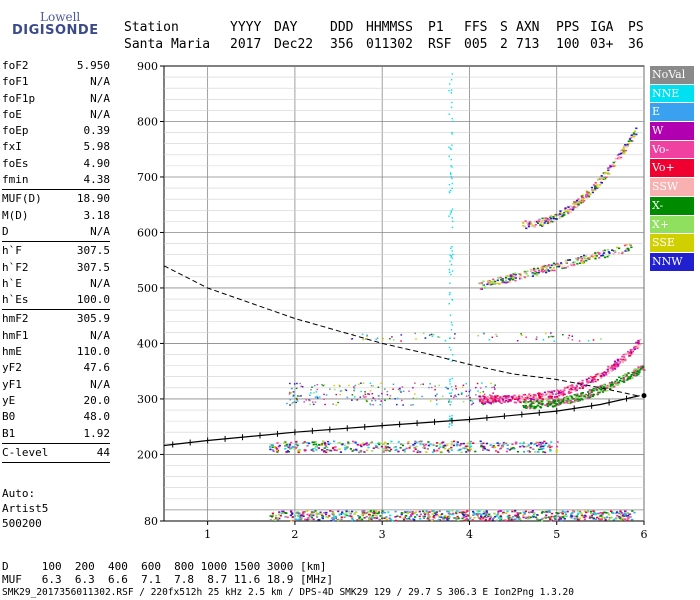 The width and height of the screenshot is (700, 600). What do you see at coordinates (147, 288) in the screenshot?
I see `y-tick-label: 500` at bounding box center [147, 288].